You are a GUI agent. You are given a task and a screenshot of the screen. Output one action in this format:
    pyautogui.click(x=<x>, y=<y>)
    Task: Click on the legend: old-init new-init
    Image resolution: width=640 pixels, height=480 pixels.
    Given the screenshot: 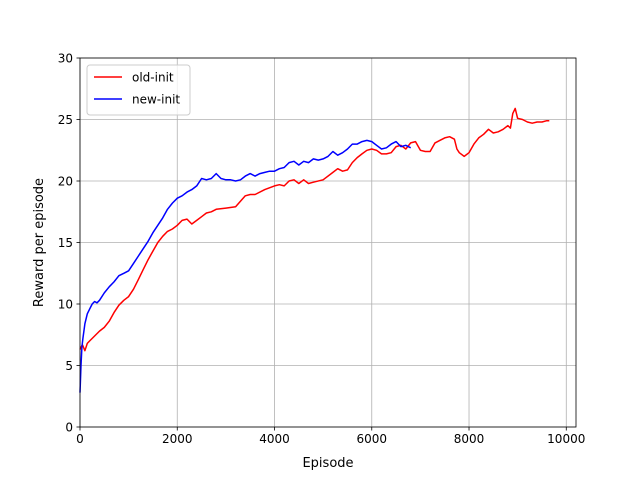 What is the action you would take?
    pyautogui.click(x=138, y=90)
    